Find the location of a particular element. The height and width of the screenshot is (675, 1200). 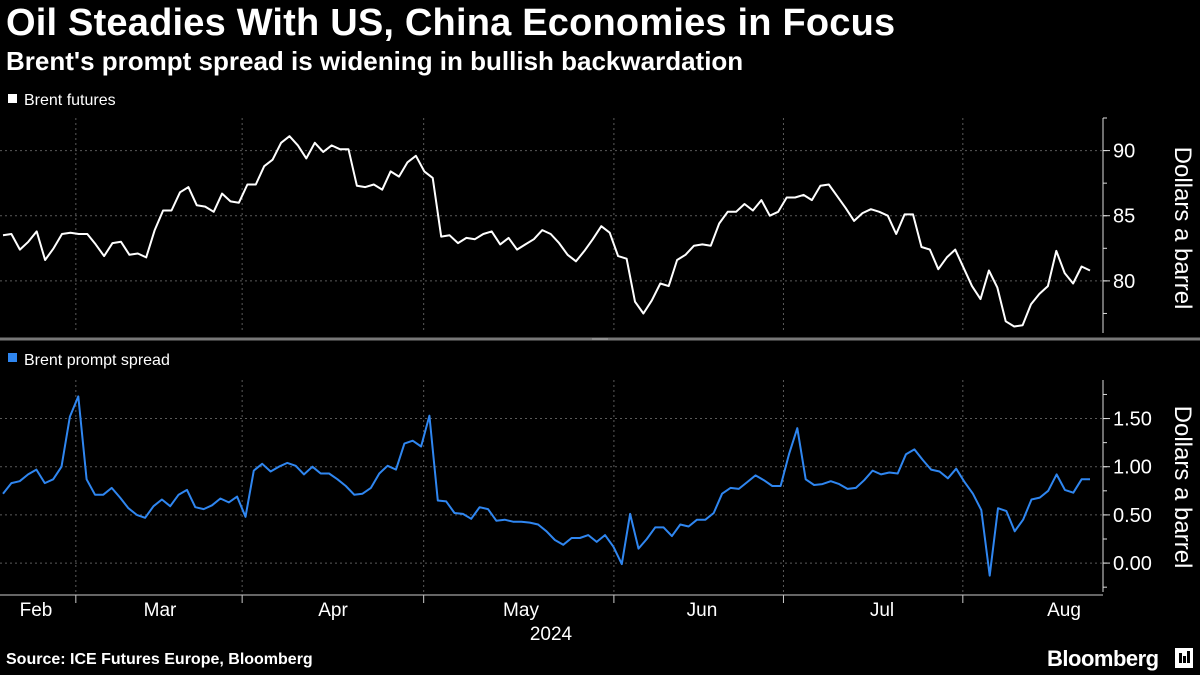

x-axis-ticks: Feb Mar Apr May Jun Jul Aug is located at coordinates (550, 608).